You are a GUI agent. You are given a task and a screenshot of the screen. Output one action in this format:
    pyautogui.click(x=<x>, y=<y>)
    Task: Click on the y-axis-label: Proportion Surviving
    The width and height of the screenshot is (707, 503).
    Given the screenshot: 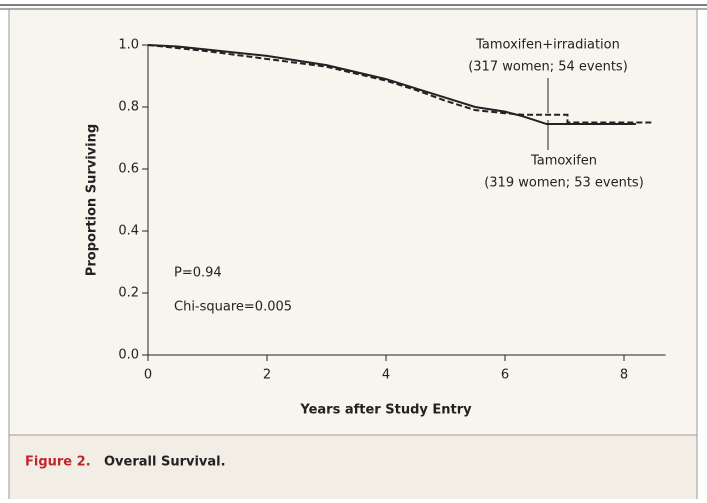 What is the action you would take?
    pyautogui.click(x=92, y=200)
    